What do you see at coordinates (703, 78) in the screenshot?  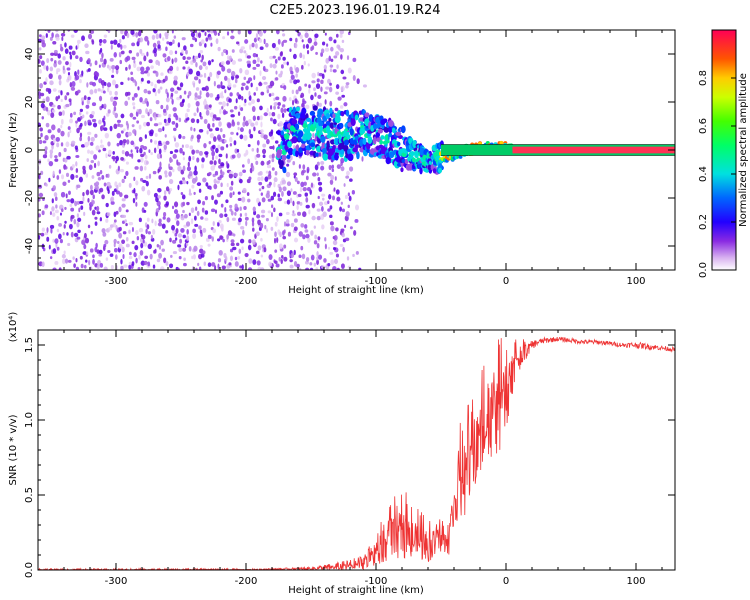 I see `colorbar-tick-label: 0.8` at bounding box center [703, 78].